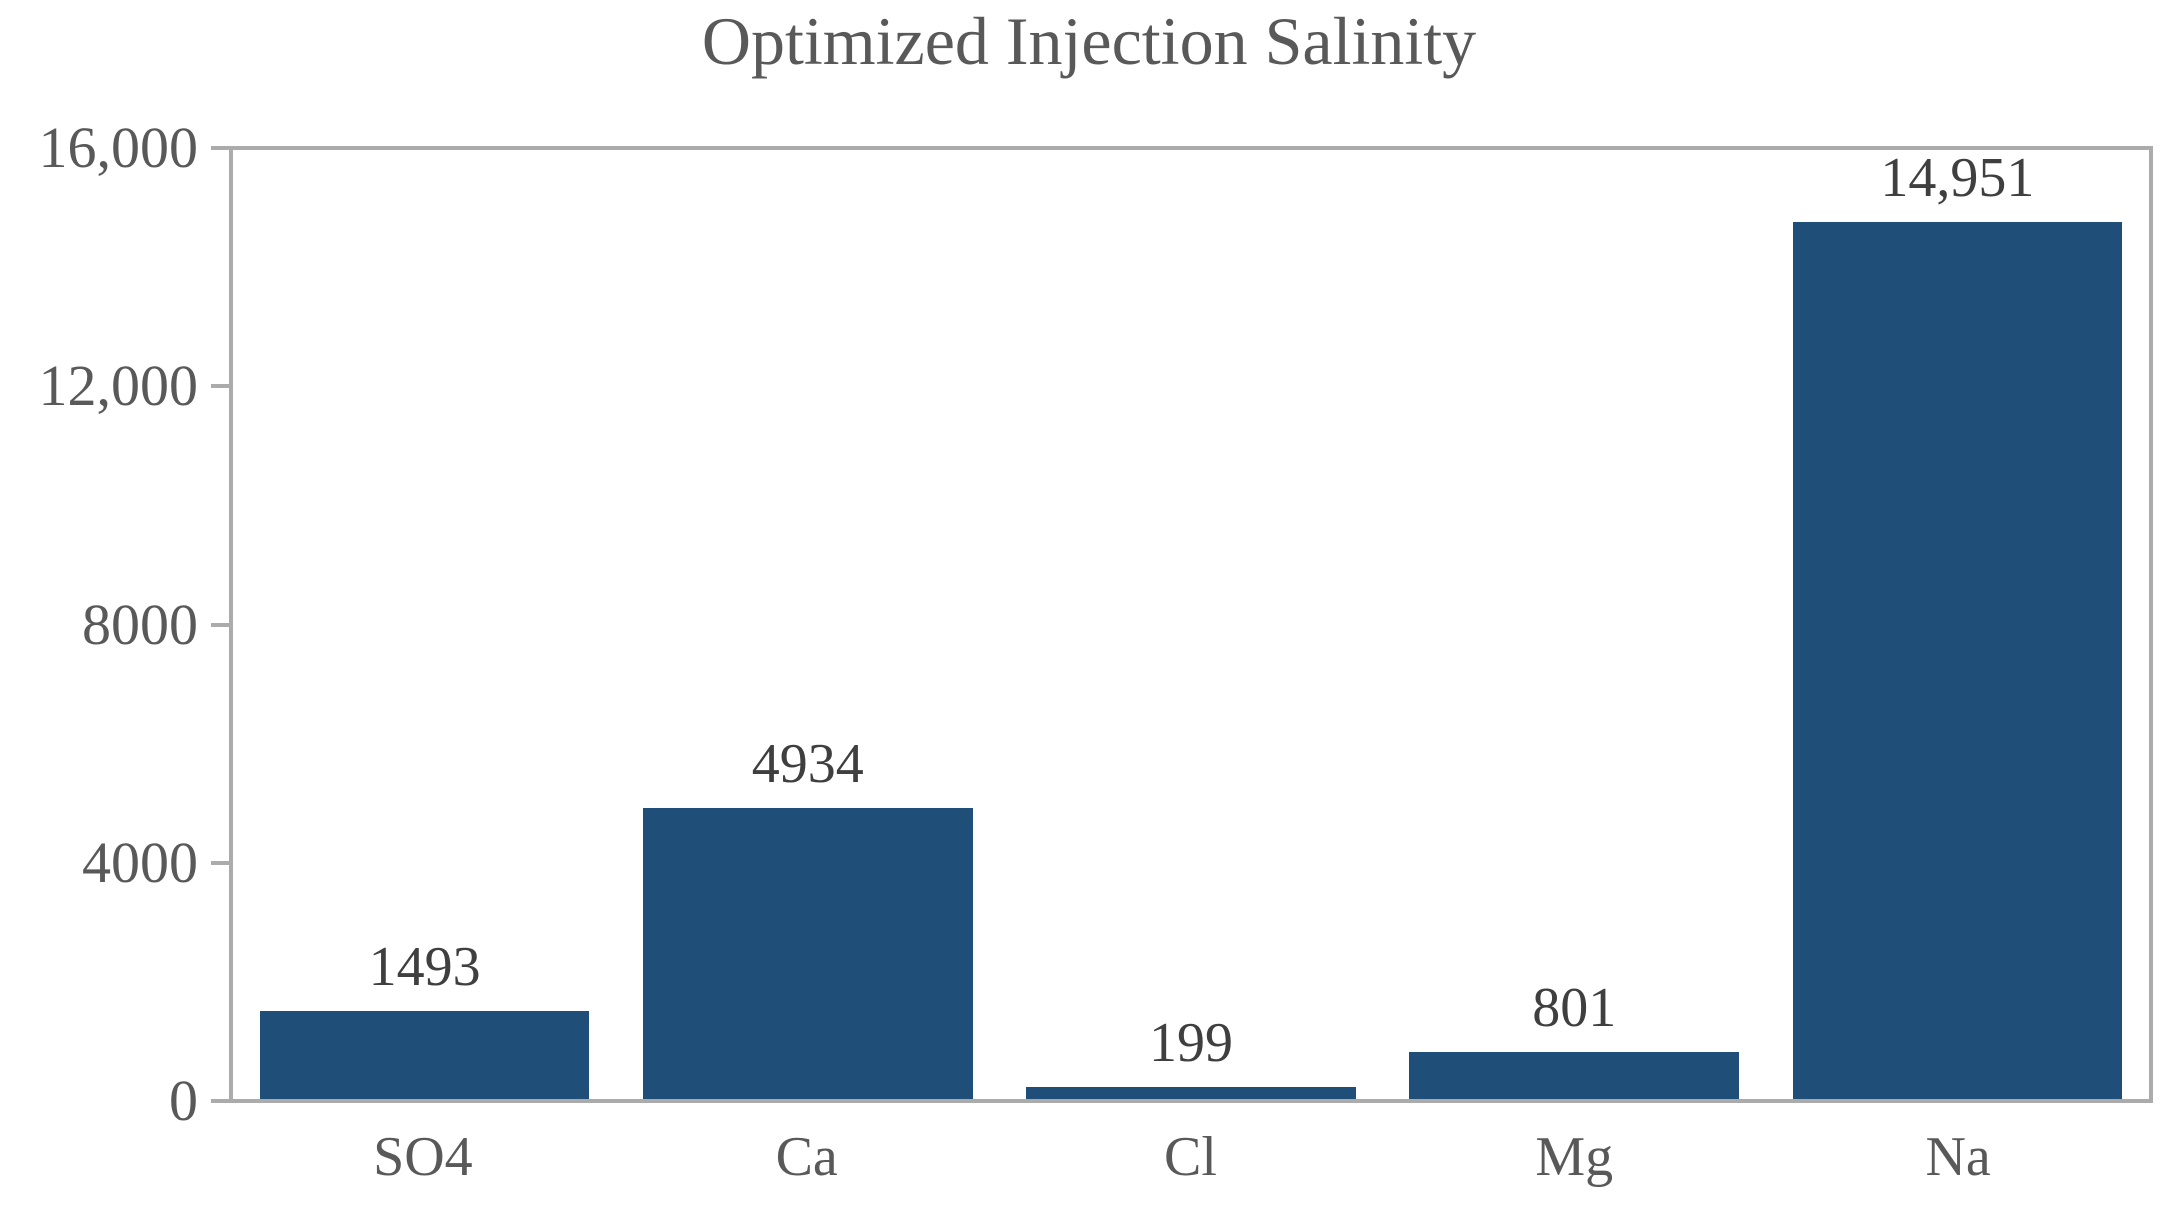  I want to click on chart-title: Optimized Injection Salinity, so click(1089, 41).